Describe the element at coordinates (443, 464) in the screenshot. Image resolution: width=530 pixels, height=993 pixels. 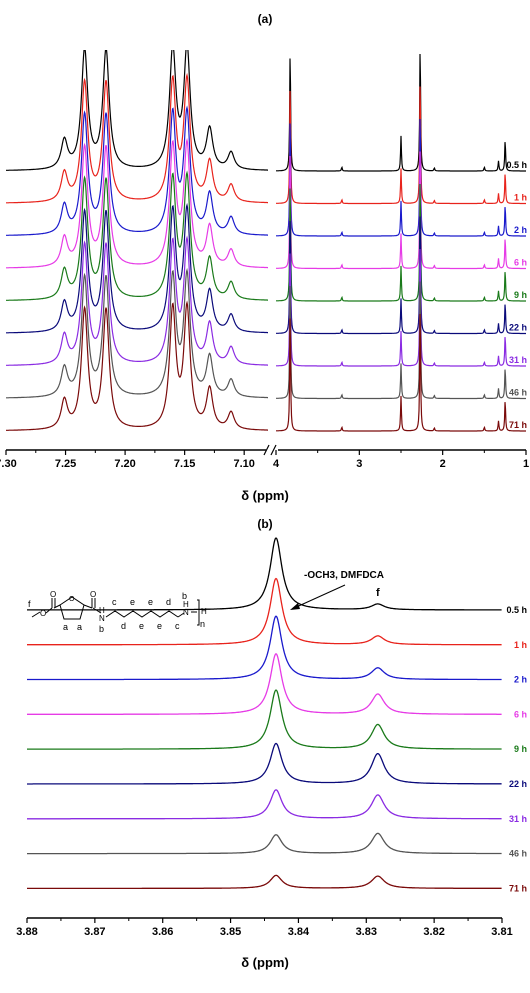
I see `x-tick-label: 2` at that location.